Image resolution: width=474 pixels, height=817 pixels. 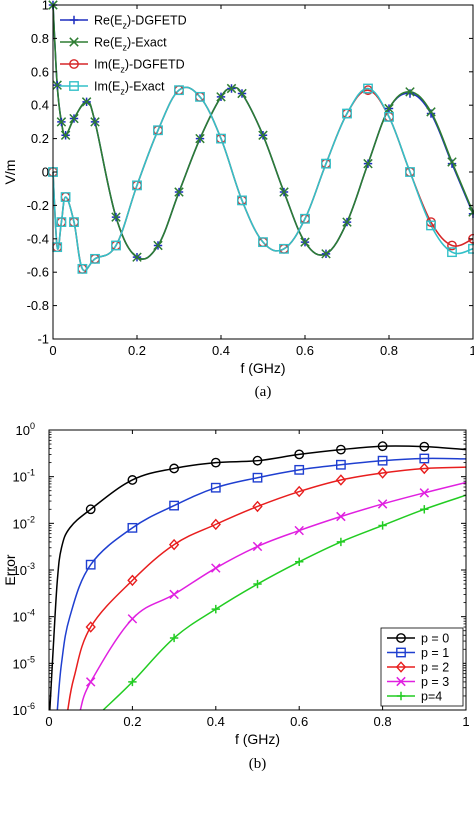 What do you see at coordinates (45, 172) in the screenshot?
I see `chart-a-y-tick-label: 0` at bounding box center [45, 172].